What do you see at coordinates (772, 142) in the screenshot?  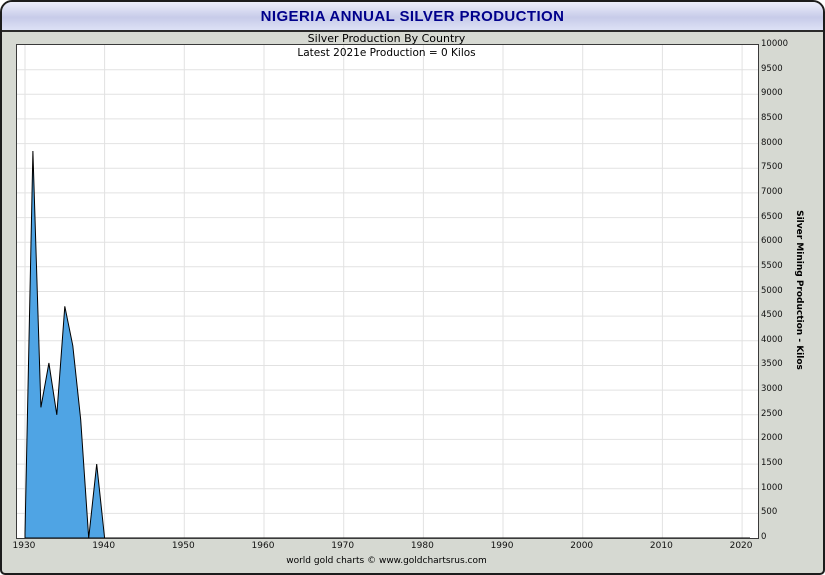 I see `y-tick-label: 8000` at bounding box center [772, 142].